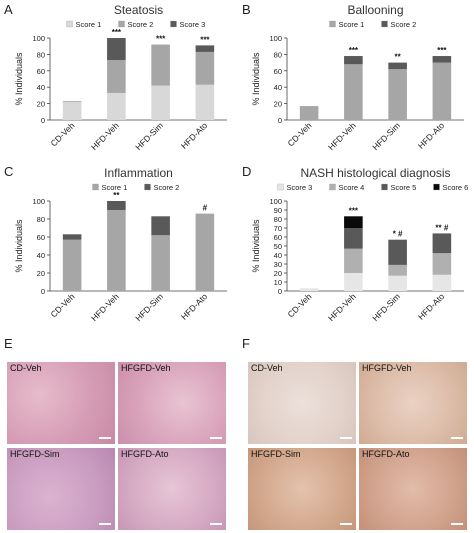  What do you see at coordinates (246, 343) in the screenshot?
I see `panel-letter-f: F` at bounding box center [246, 343].